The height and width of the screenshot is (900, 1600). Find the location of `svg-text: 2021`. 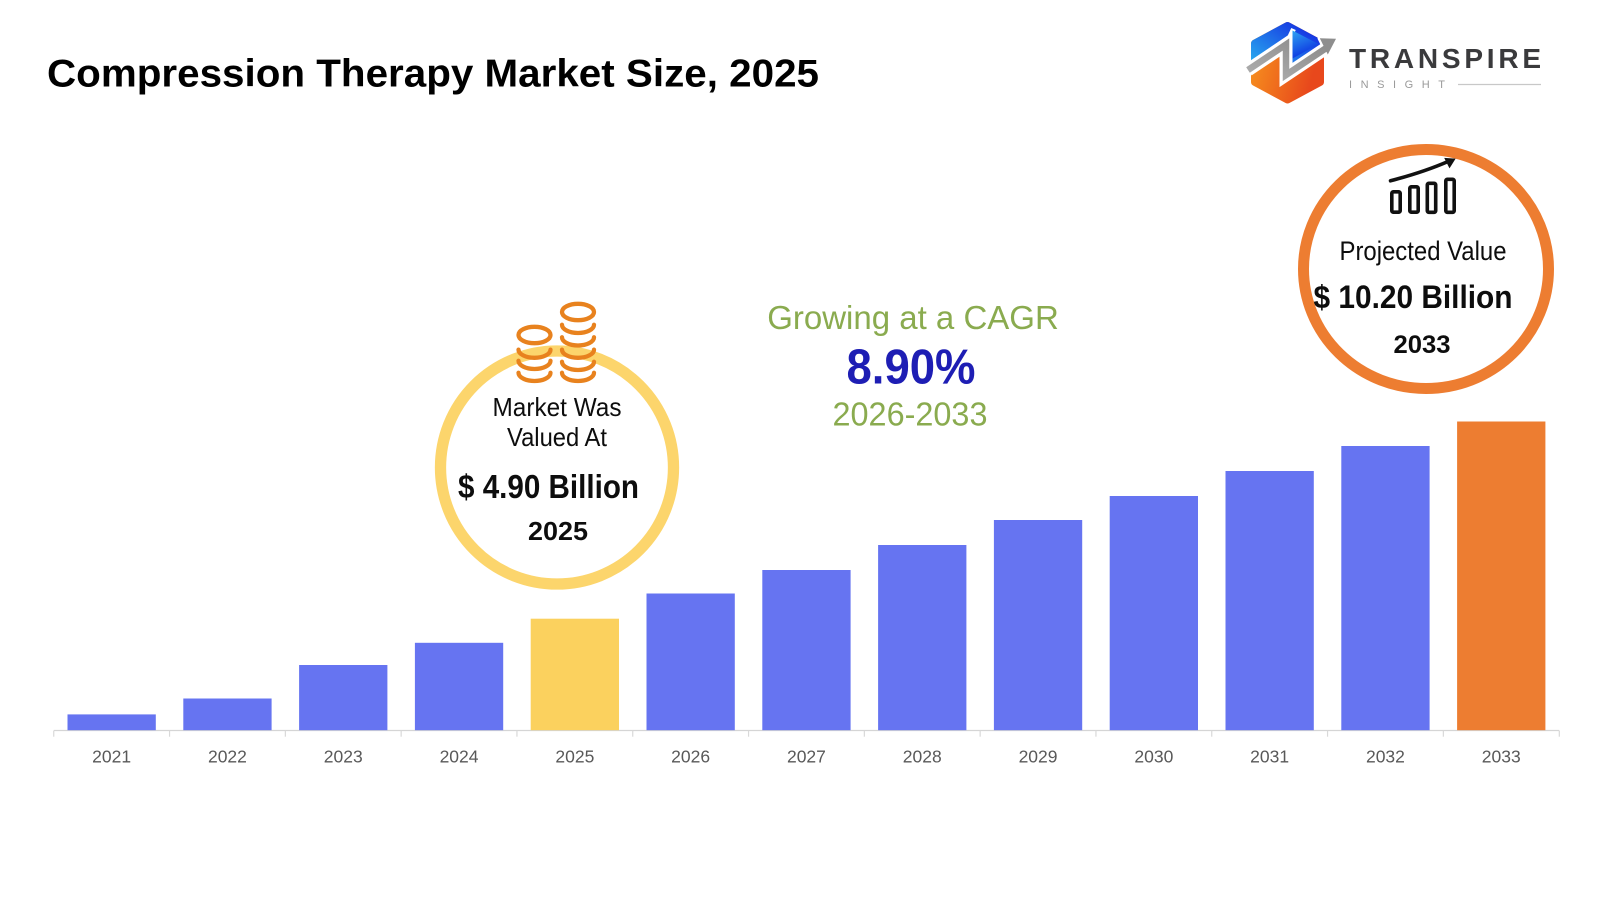

svg-text: 2021 is located at coordinates (111, 757).